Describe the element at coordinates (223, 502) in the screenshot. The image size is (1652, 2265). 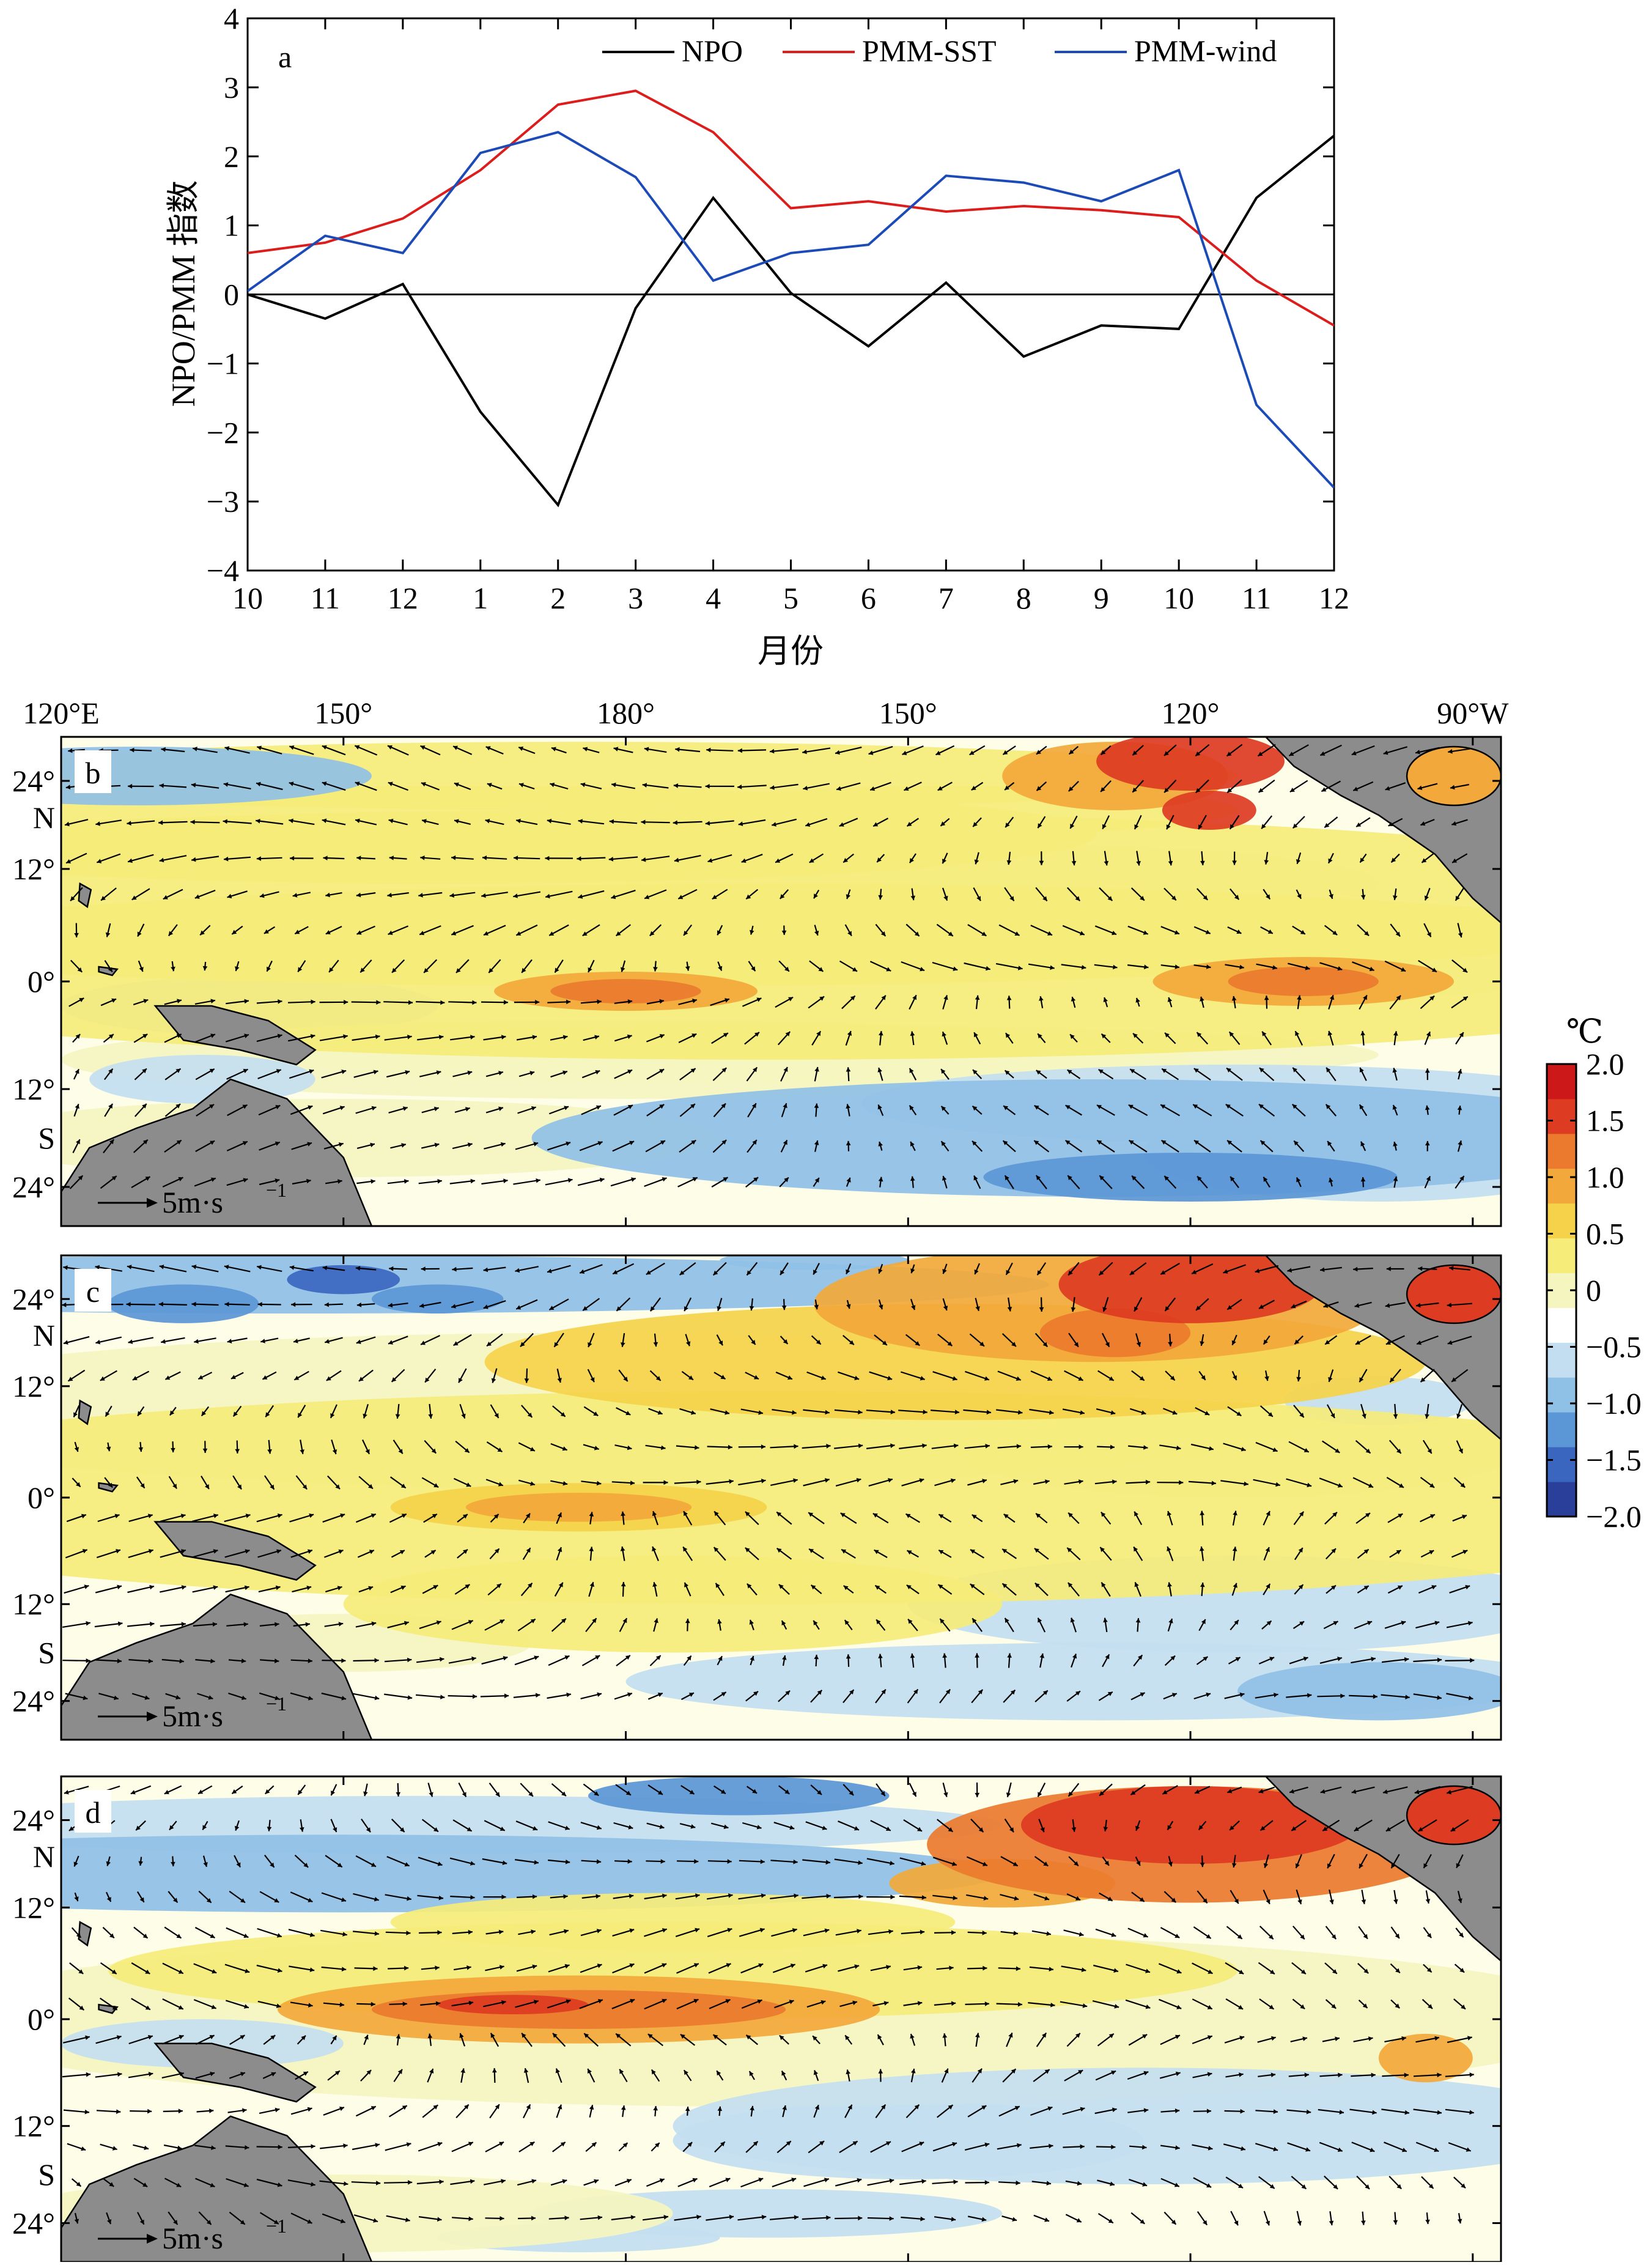
I see `y-tick-label: −3` at that location.